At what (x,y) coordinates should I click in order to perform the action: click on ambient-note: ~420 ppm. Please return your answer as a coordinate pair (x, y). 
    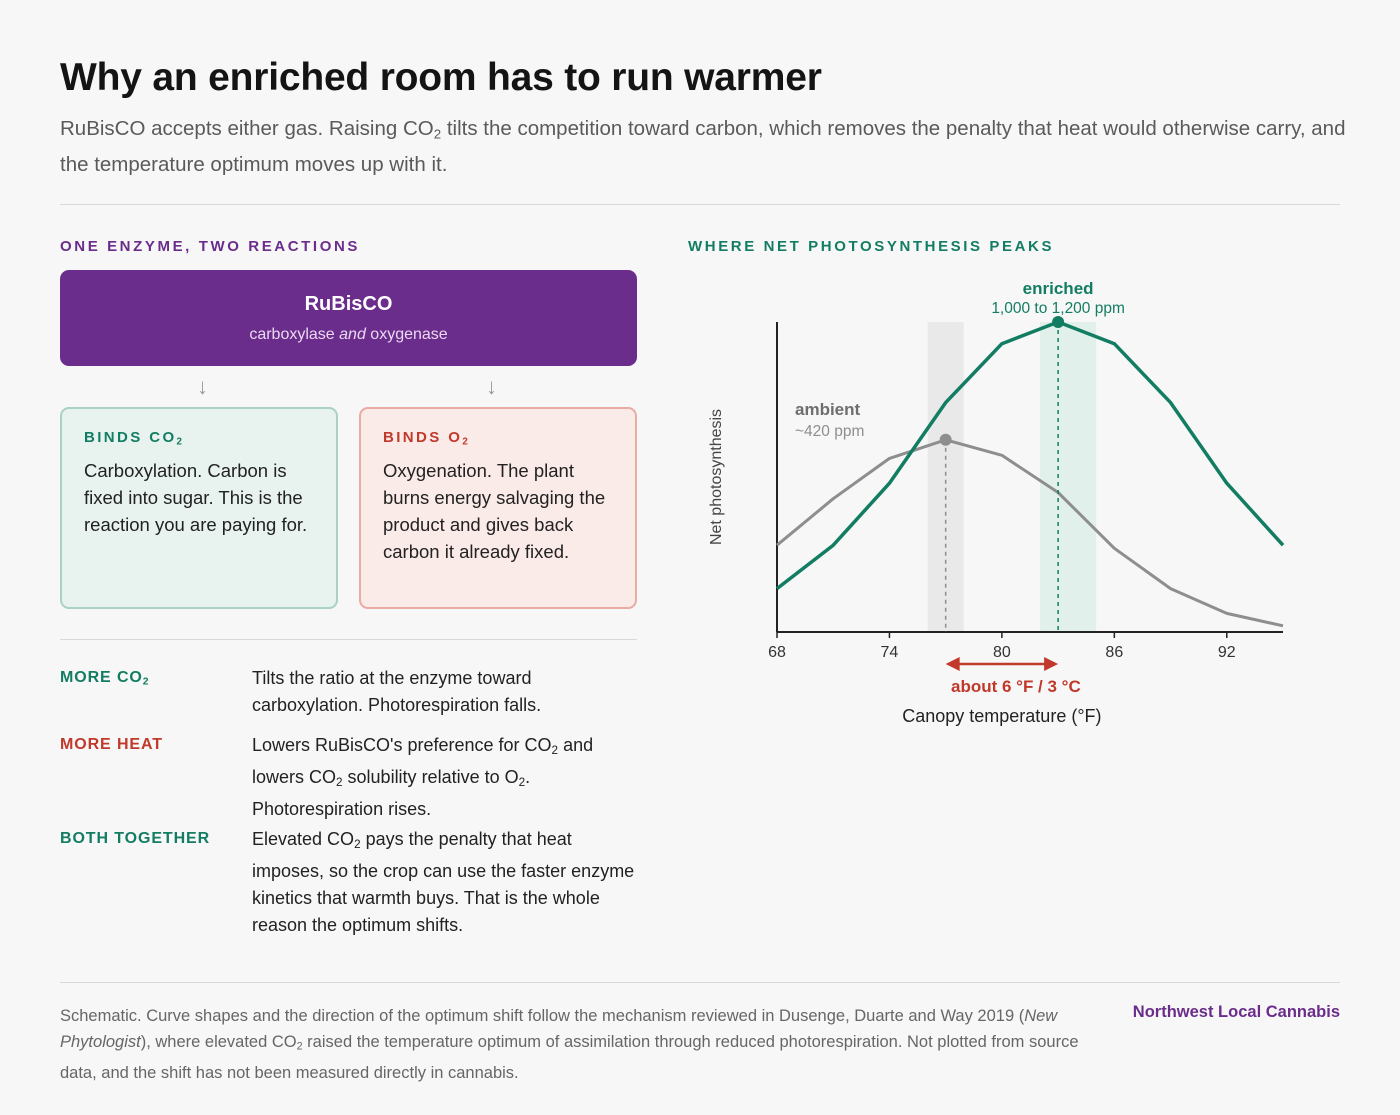
    Looking at the image, I should click on (829, 431).